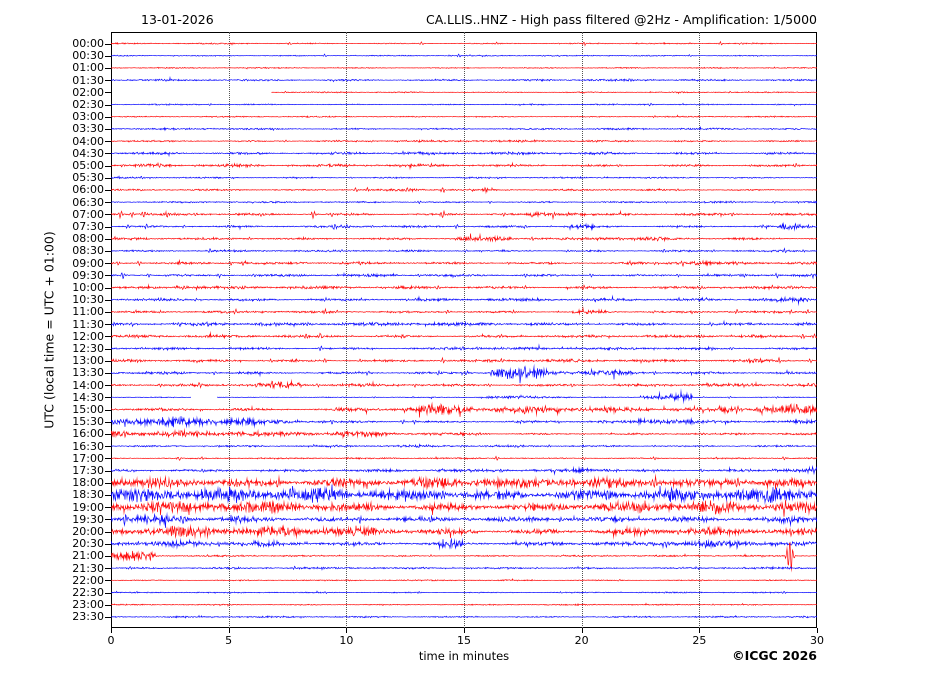 The image size is (927, 696). Describe the element at coordinates (88, 239) in the screenshot. I see `y-tick-label-0800: 08:00` at that location.